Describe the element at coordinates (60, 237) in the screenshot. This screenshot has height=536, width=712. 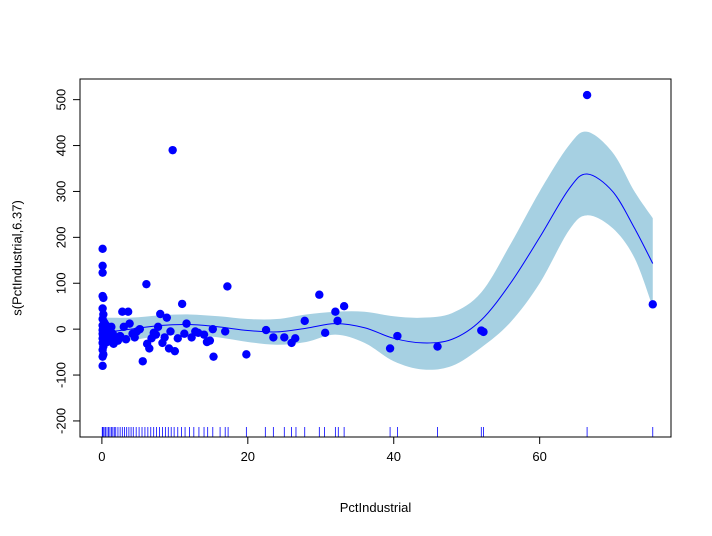
I see `y-tick-label: 200` at that location.